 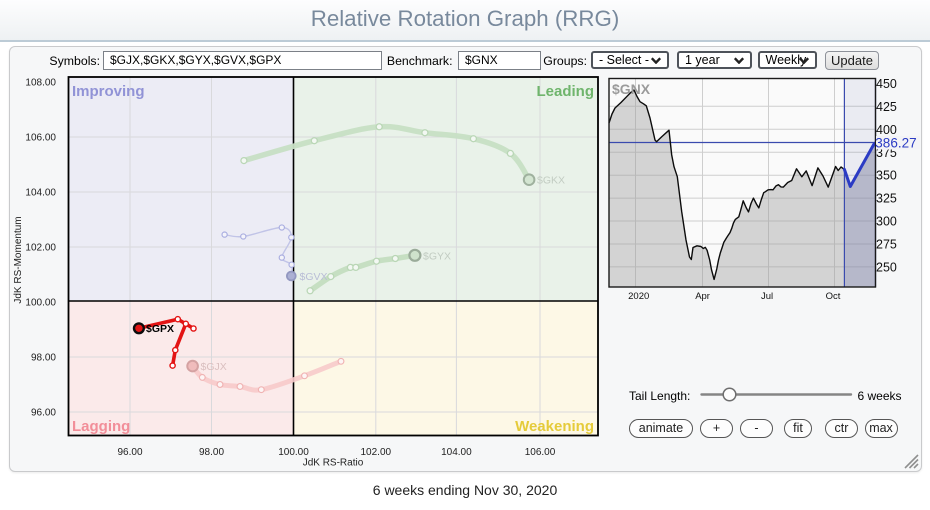 What do you see at coordinates (314, 277) in the screenshot?
I see `svg-text: $GVX` at bounding box center [314, 277].